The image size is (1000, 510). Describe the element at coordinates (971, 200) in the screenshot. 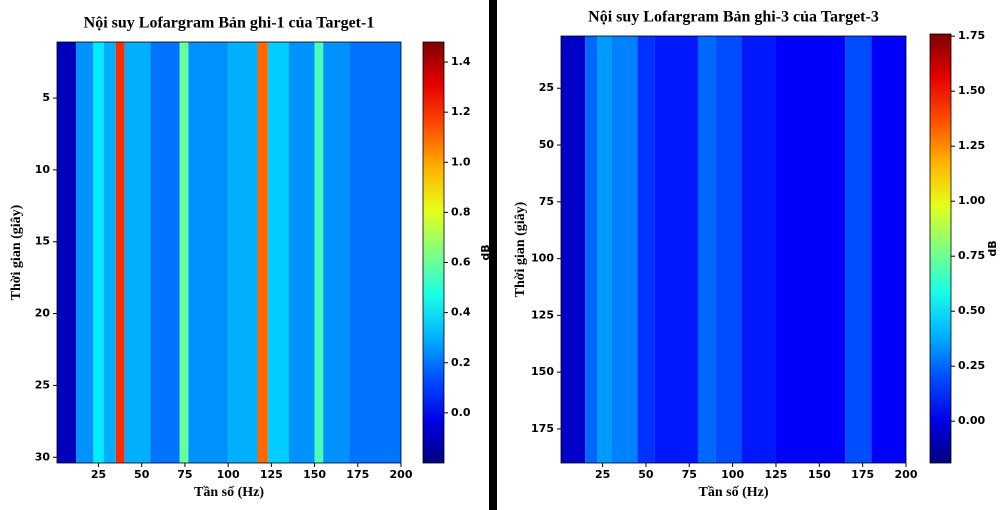

I see `colorbar-tick-label: 1.00` at that location.